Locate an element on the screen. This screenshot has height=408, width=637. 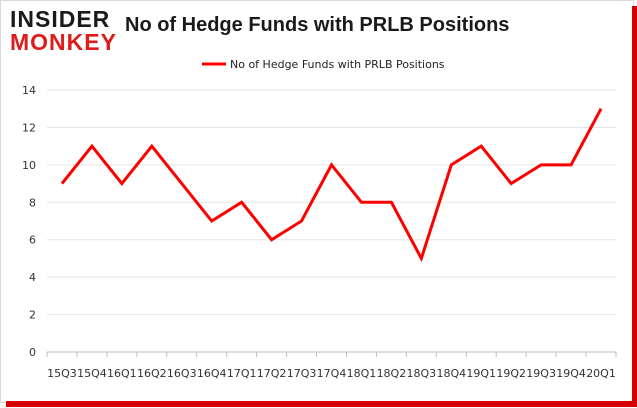
y-tick-label: 10 is located at coordinates (29, 165).